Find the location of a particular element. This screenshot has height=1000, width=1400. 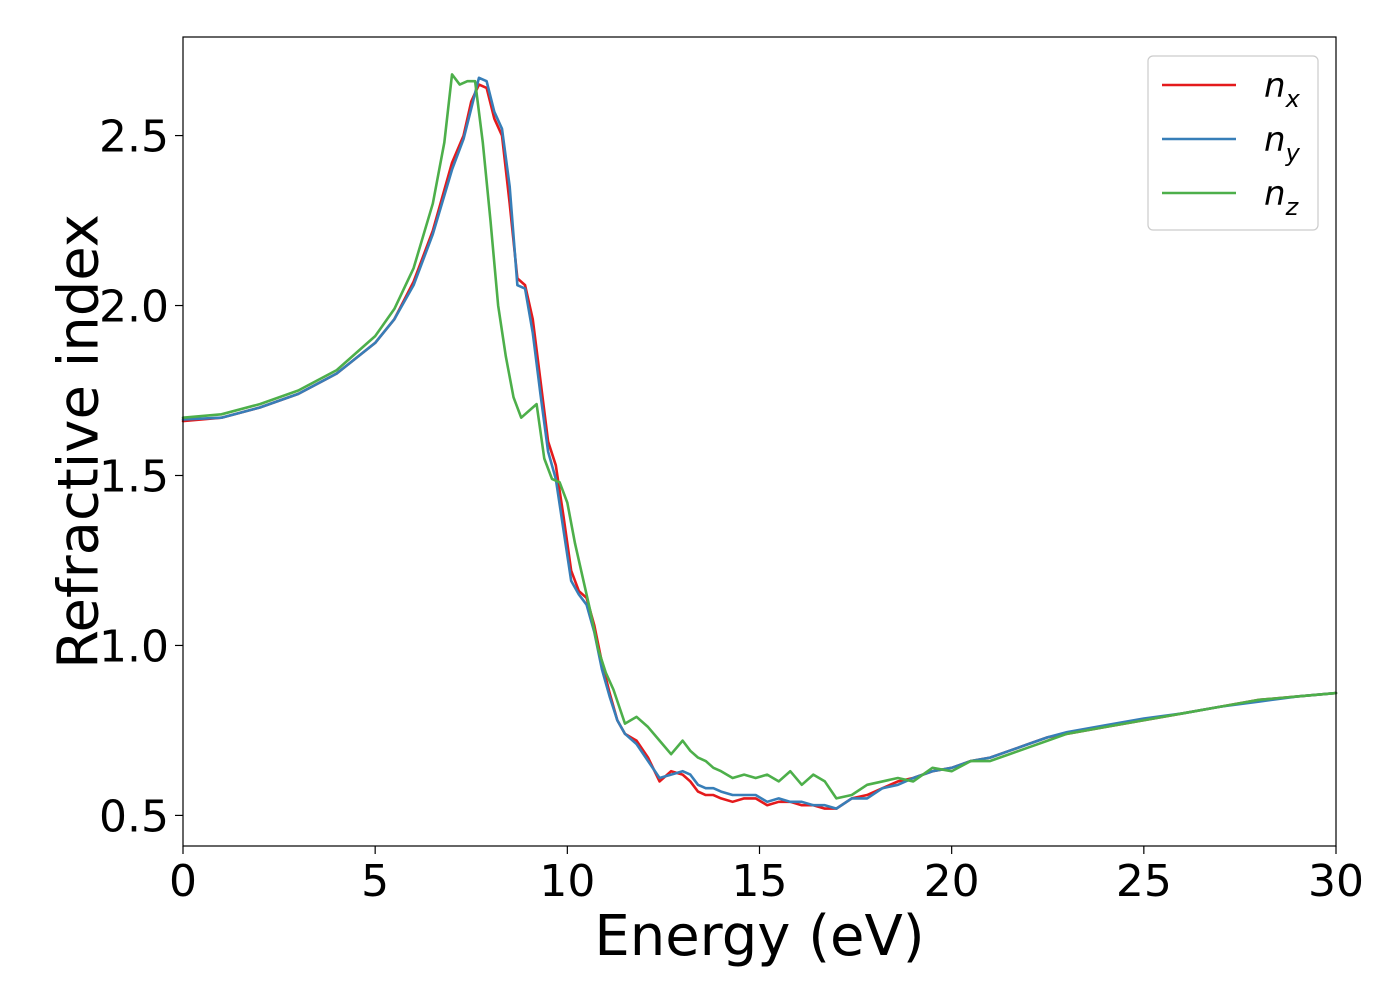

legend-label-x: nx is located at coordinates (1282, 89).